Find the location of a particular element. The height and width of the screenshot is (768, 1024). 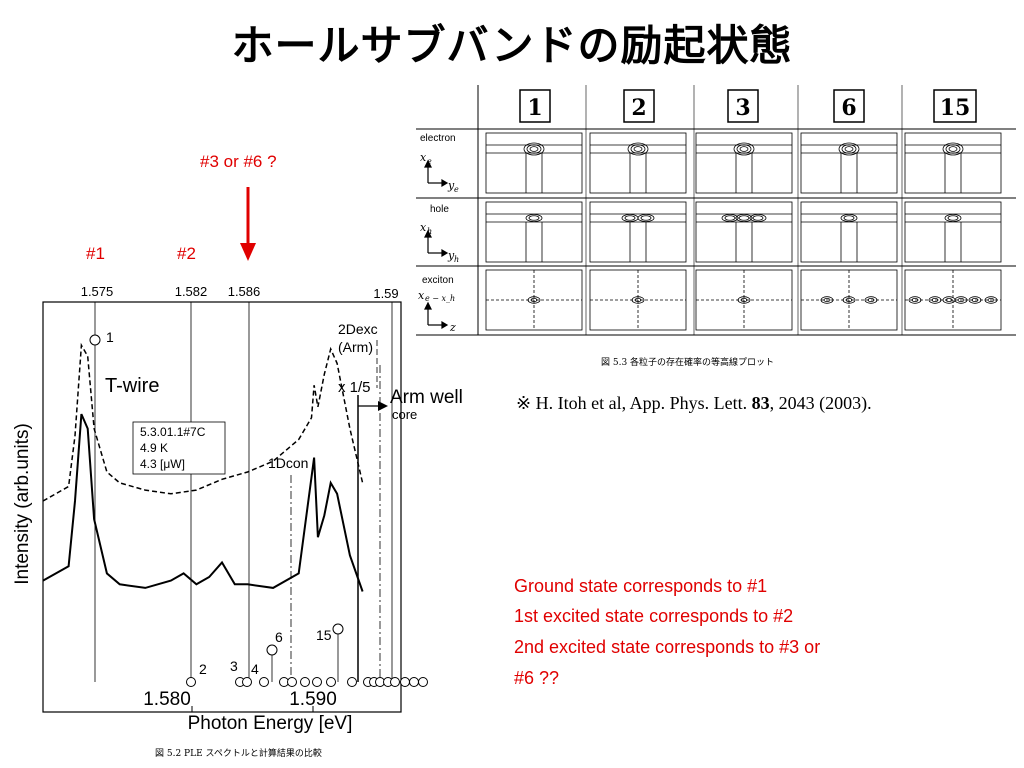

row-label-exciton: exciton is located at coordinates (438, 280).